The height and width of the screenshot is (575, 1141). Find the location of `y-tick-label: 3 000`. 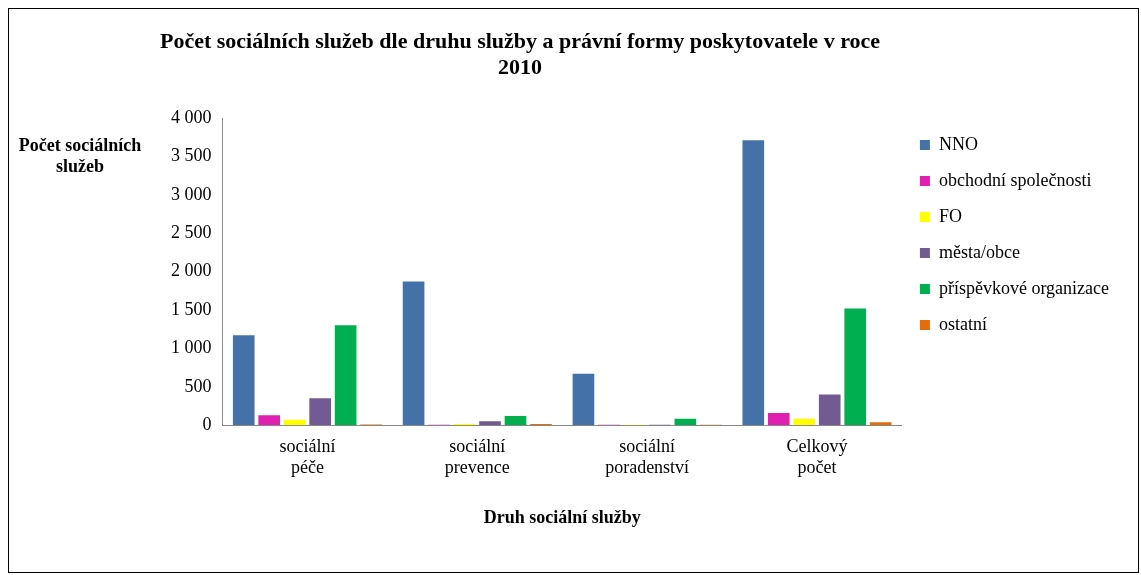

y-tick-label: 3 000 is located at coordinates (191, 193).